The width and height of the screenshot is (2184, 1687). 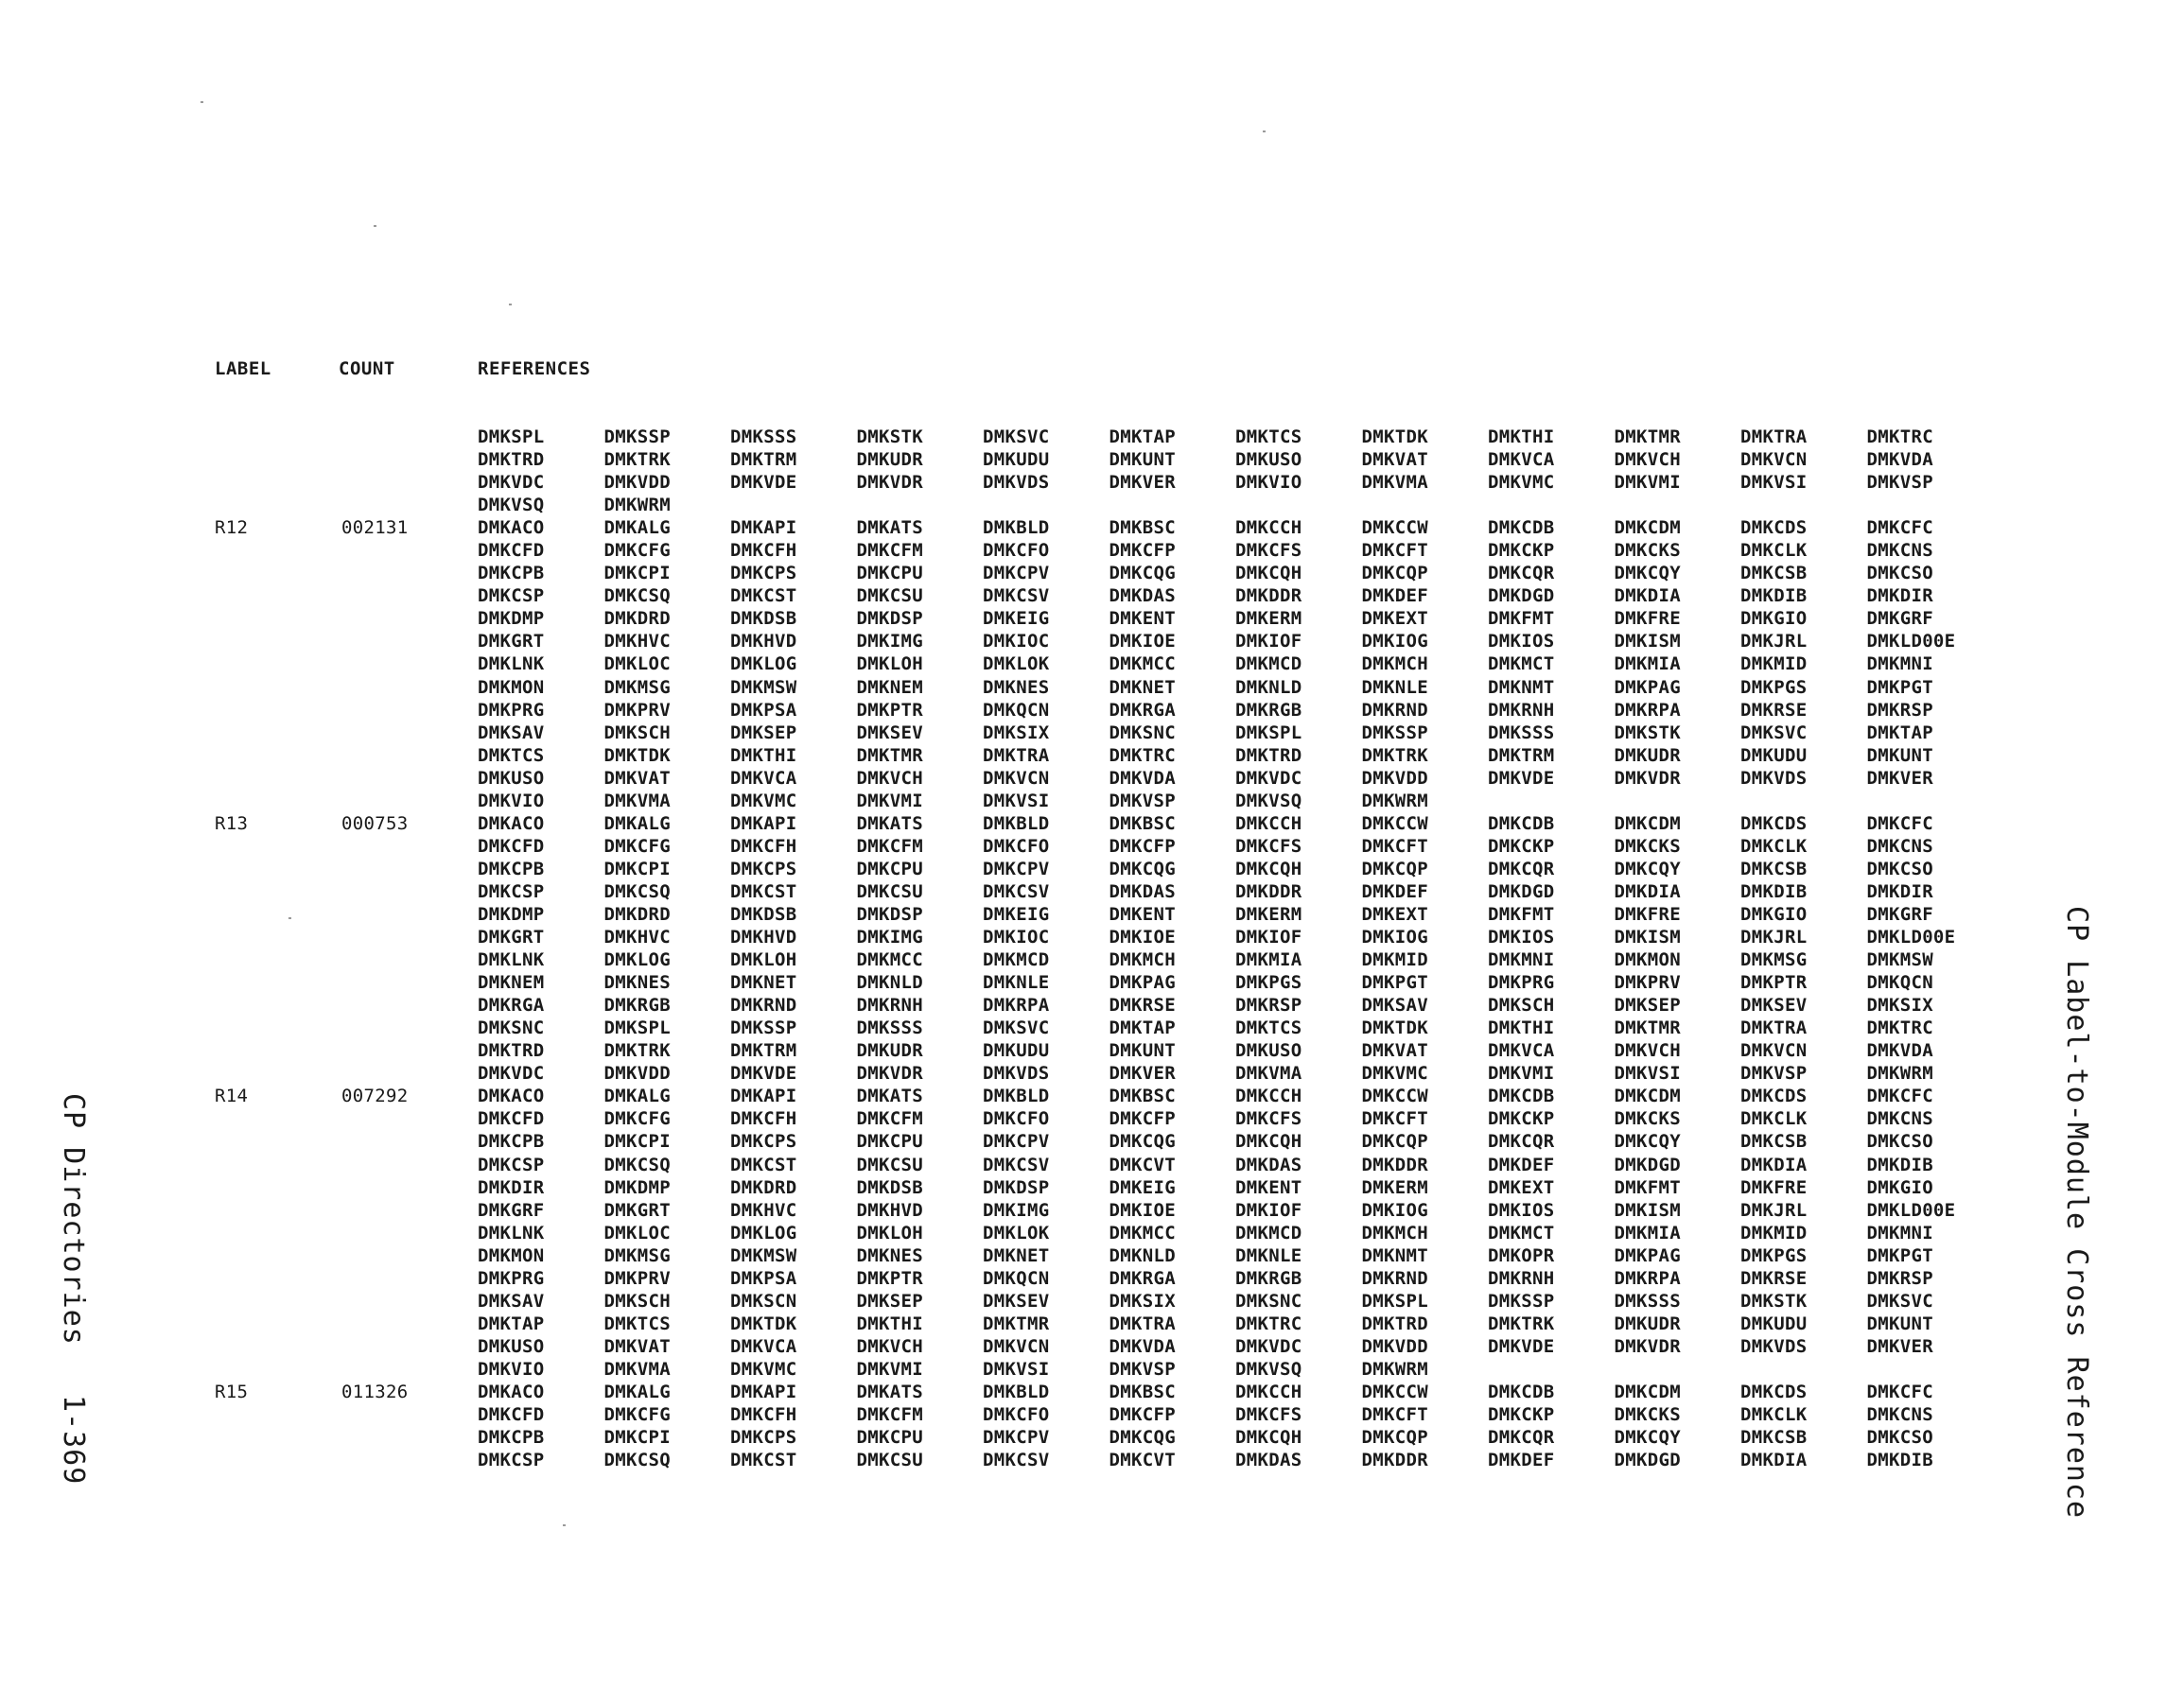 What do you see at coordinates (1092, 506) in the screenshot?
I see `table-row: DMKVSQ DMKWRM` at bounding box center [1092, 506].